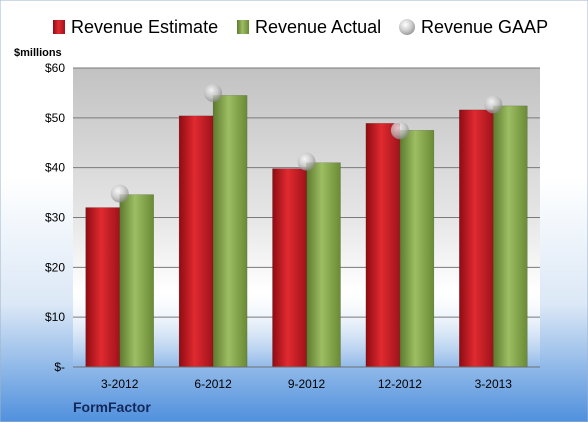 The width and height of the screenshot is (588, 422). I want to click on legend-label-estimate: Revenue Estimate, so click(144, 27).